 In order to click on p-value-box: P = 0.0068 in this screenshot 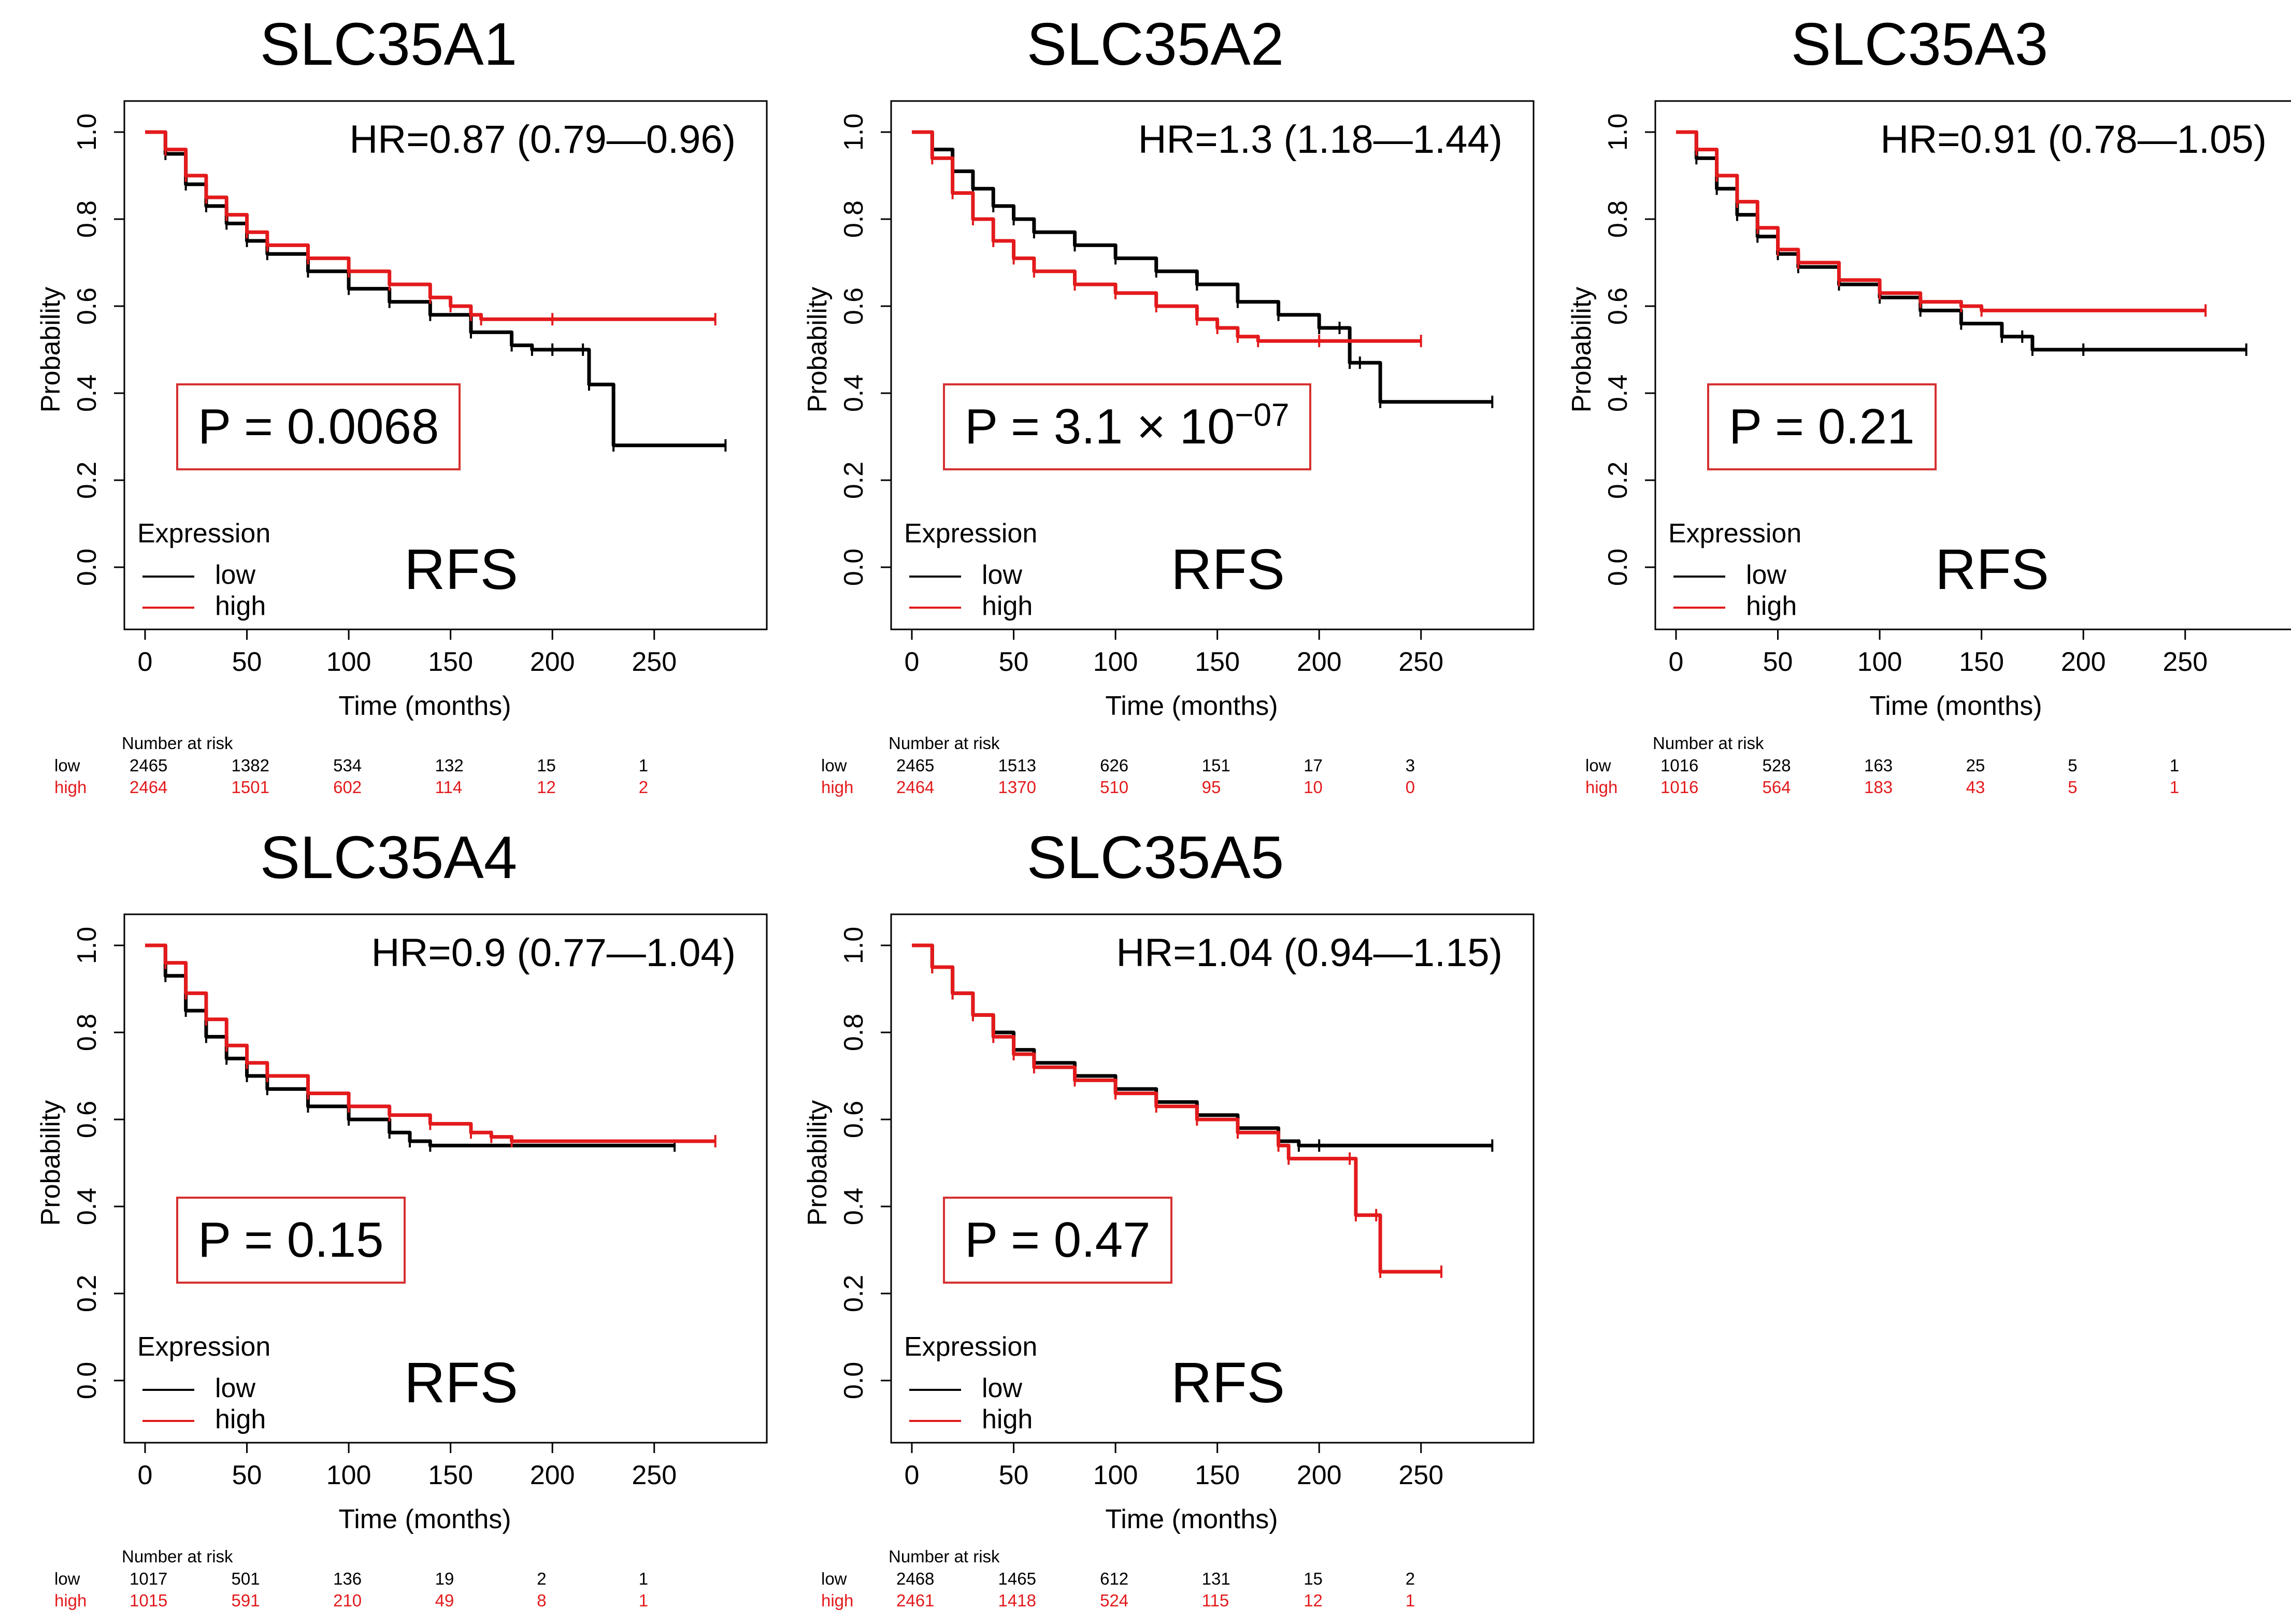, I will do `click(318, 427)`.